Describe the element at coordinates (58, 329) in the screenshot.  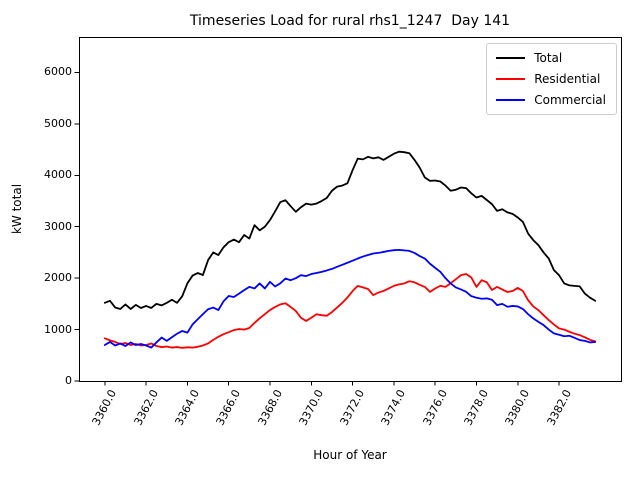
I see `y-tick-label: 1000` at that location.